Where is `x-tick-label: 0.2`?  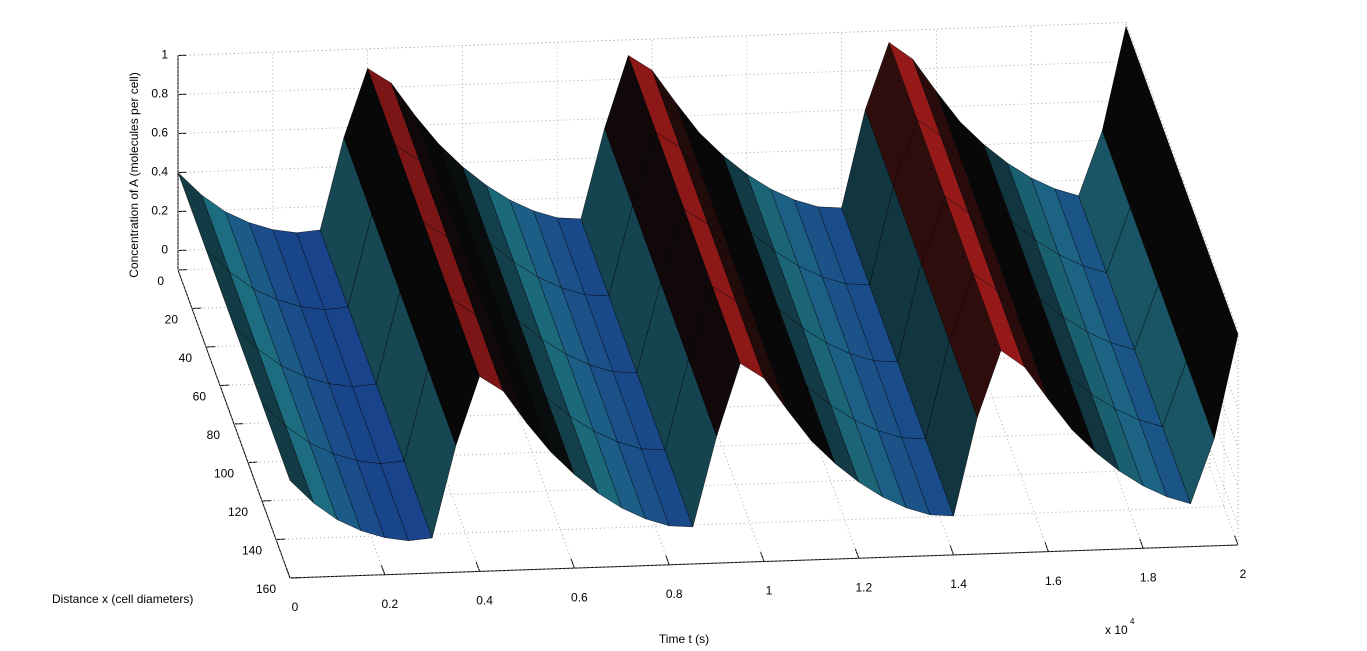
x-tick-label: 0.2 is located at coordinates (389, 604).